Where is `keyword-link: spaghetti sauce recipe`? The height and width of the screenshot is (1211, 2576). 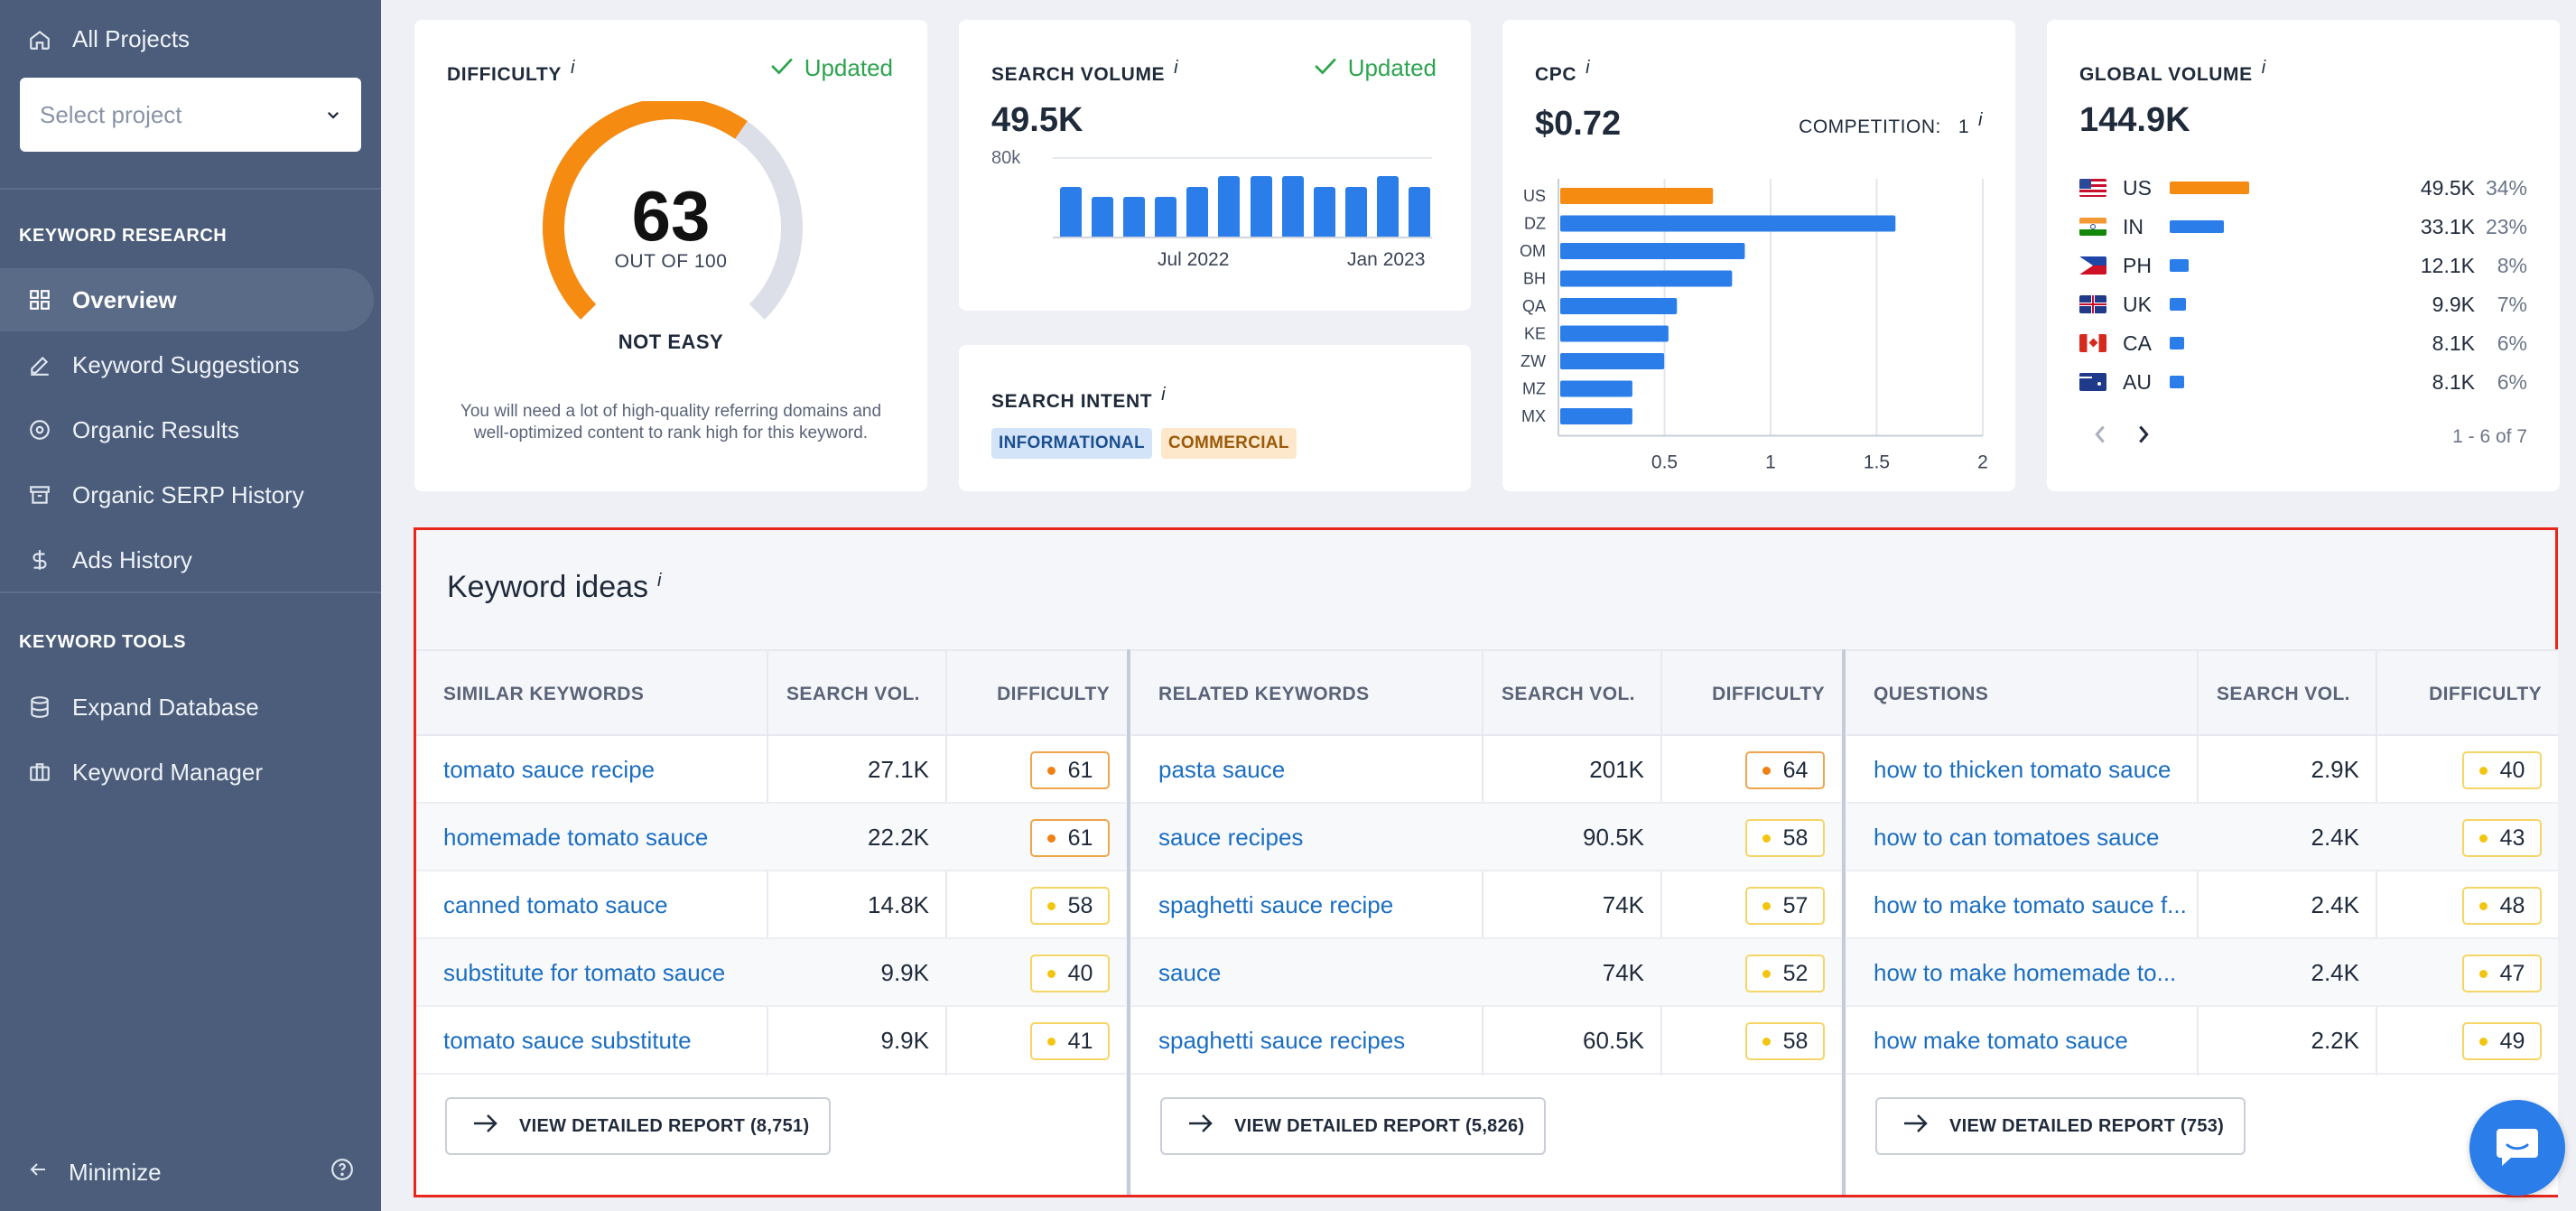 keyword-link: spaghetti sauce recipe is located at coordinates (1276, 904).